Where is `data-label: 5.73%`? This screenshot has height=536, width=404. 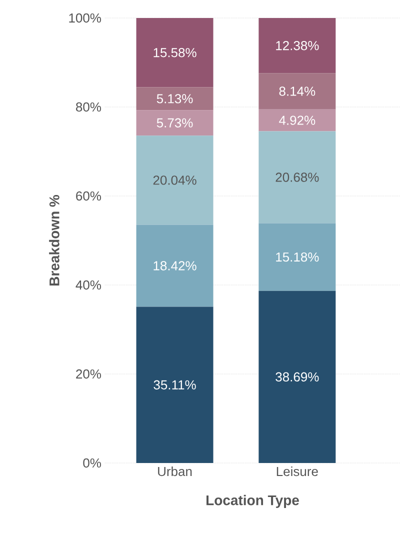
data-label: 5.73% is located at coordinates (174, 123).